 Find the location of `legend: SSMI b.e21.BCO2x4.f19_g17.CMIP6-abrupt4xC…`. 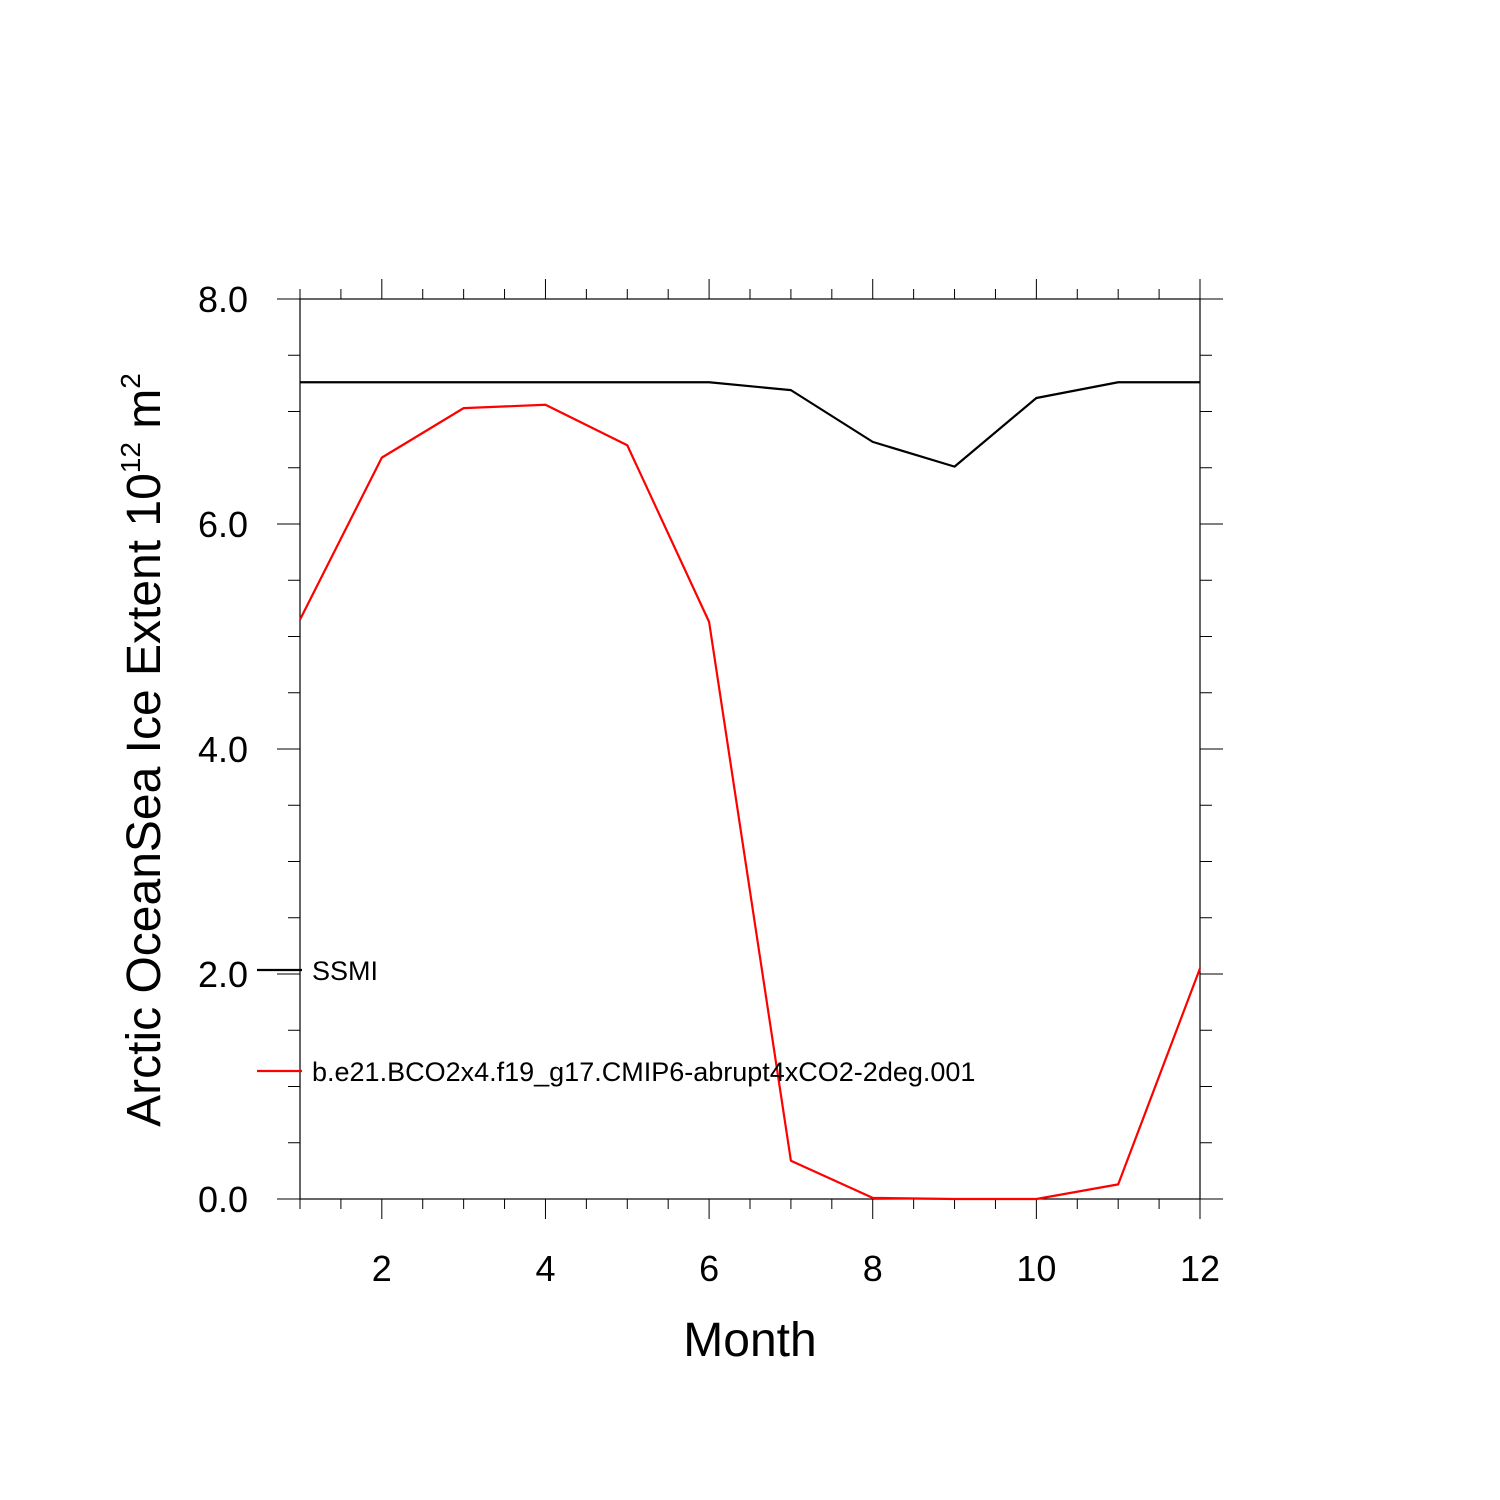

legend: SSMI b.e21.BCO2x4.f19_g17.CMIP6-abrupt4xC… is located at coordinates (616, 1021).